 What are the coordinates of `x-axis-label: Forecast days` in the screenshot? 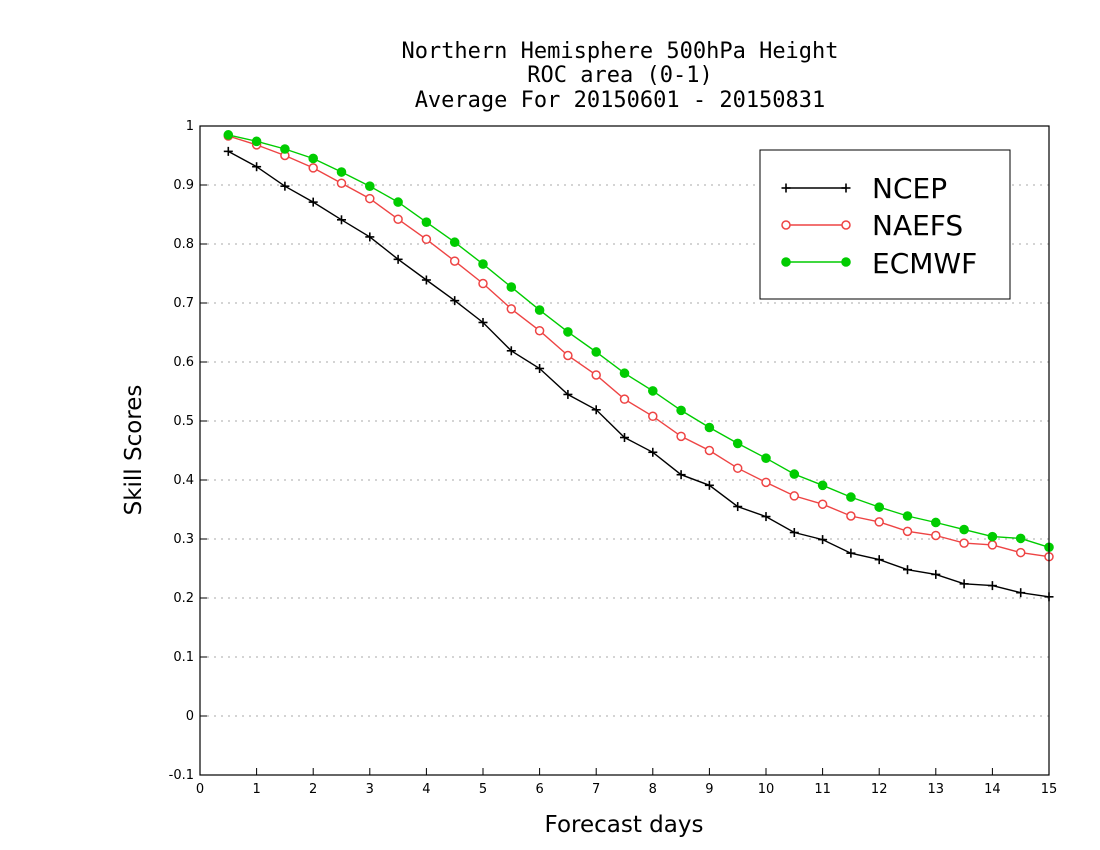 It's located at (624, 825).